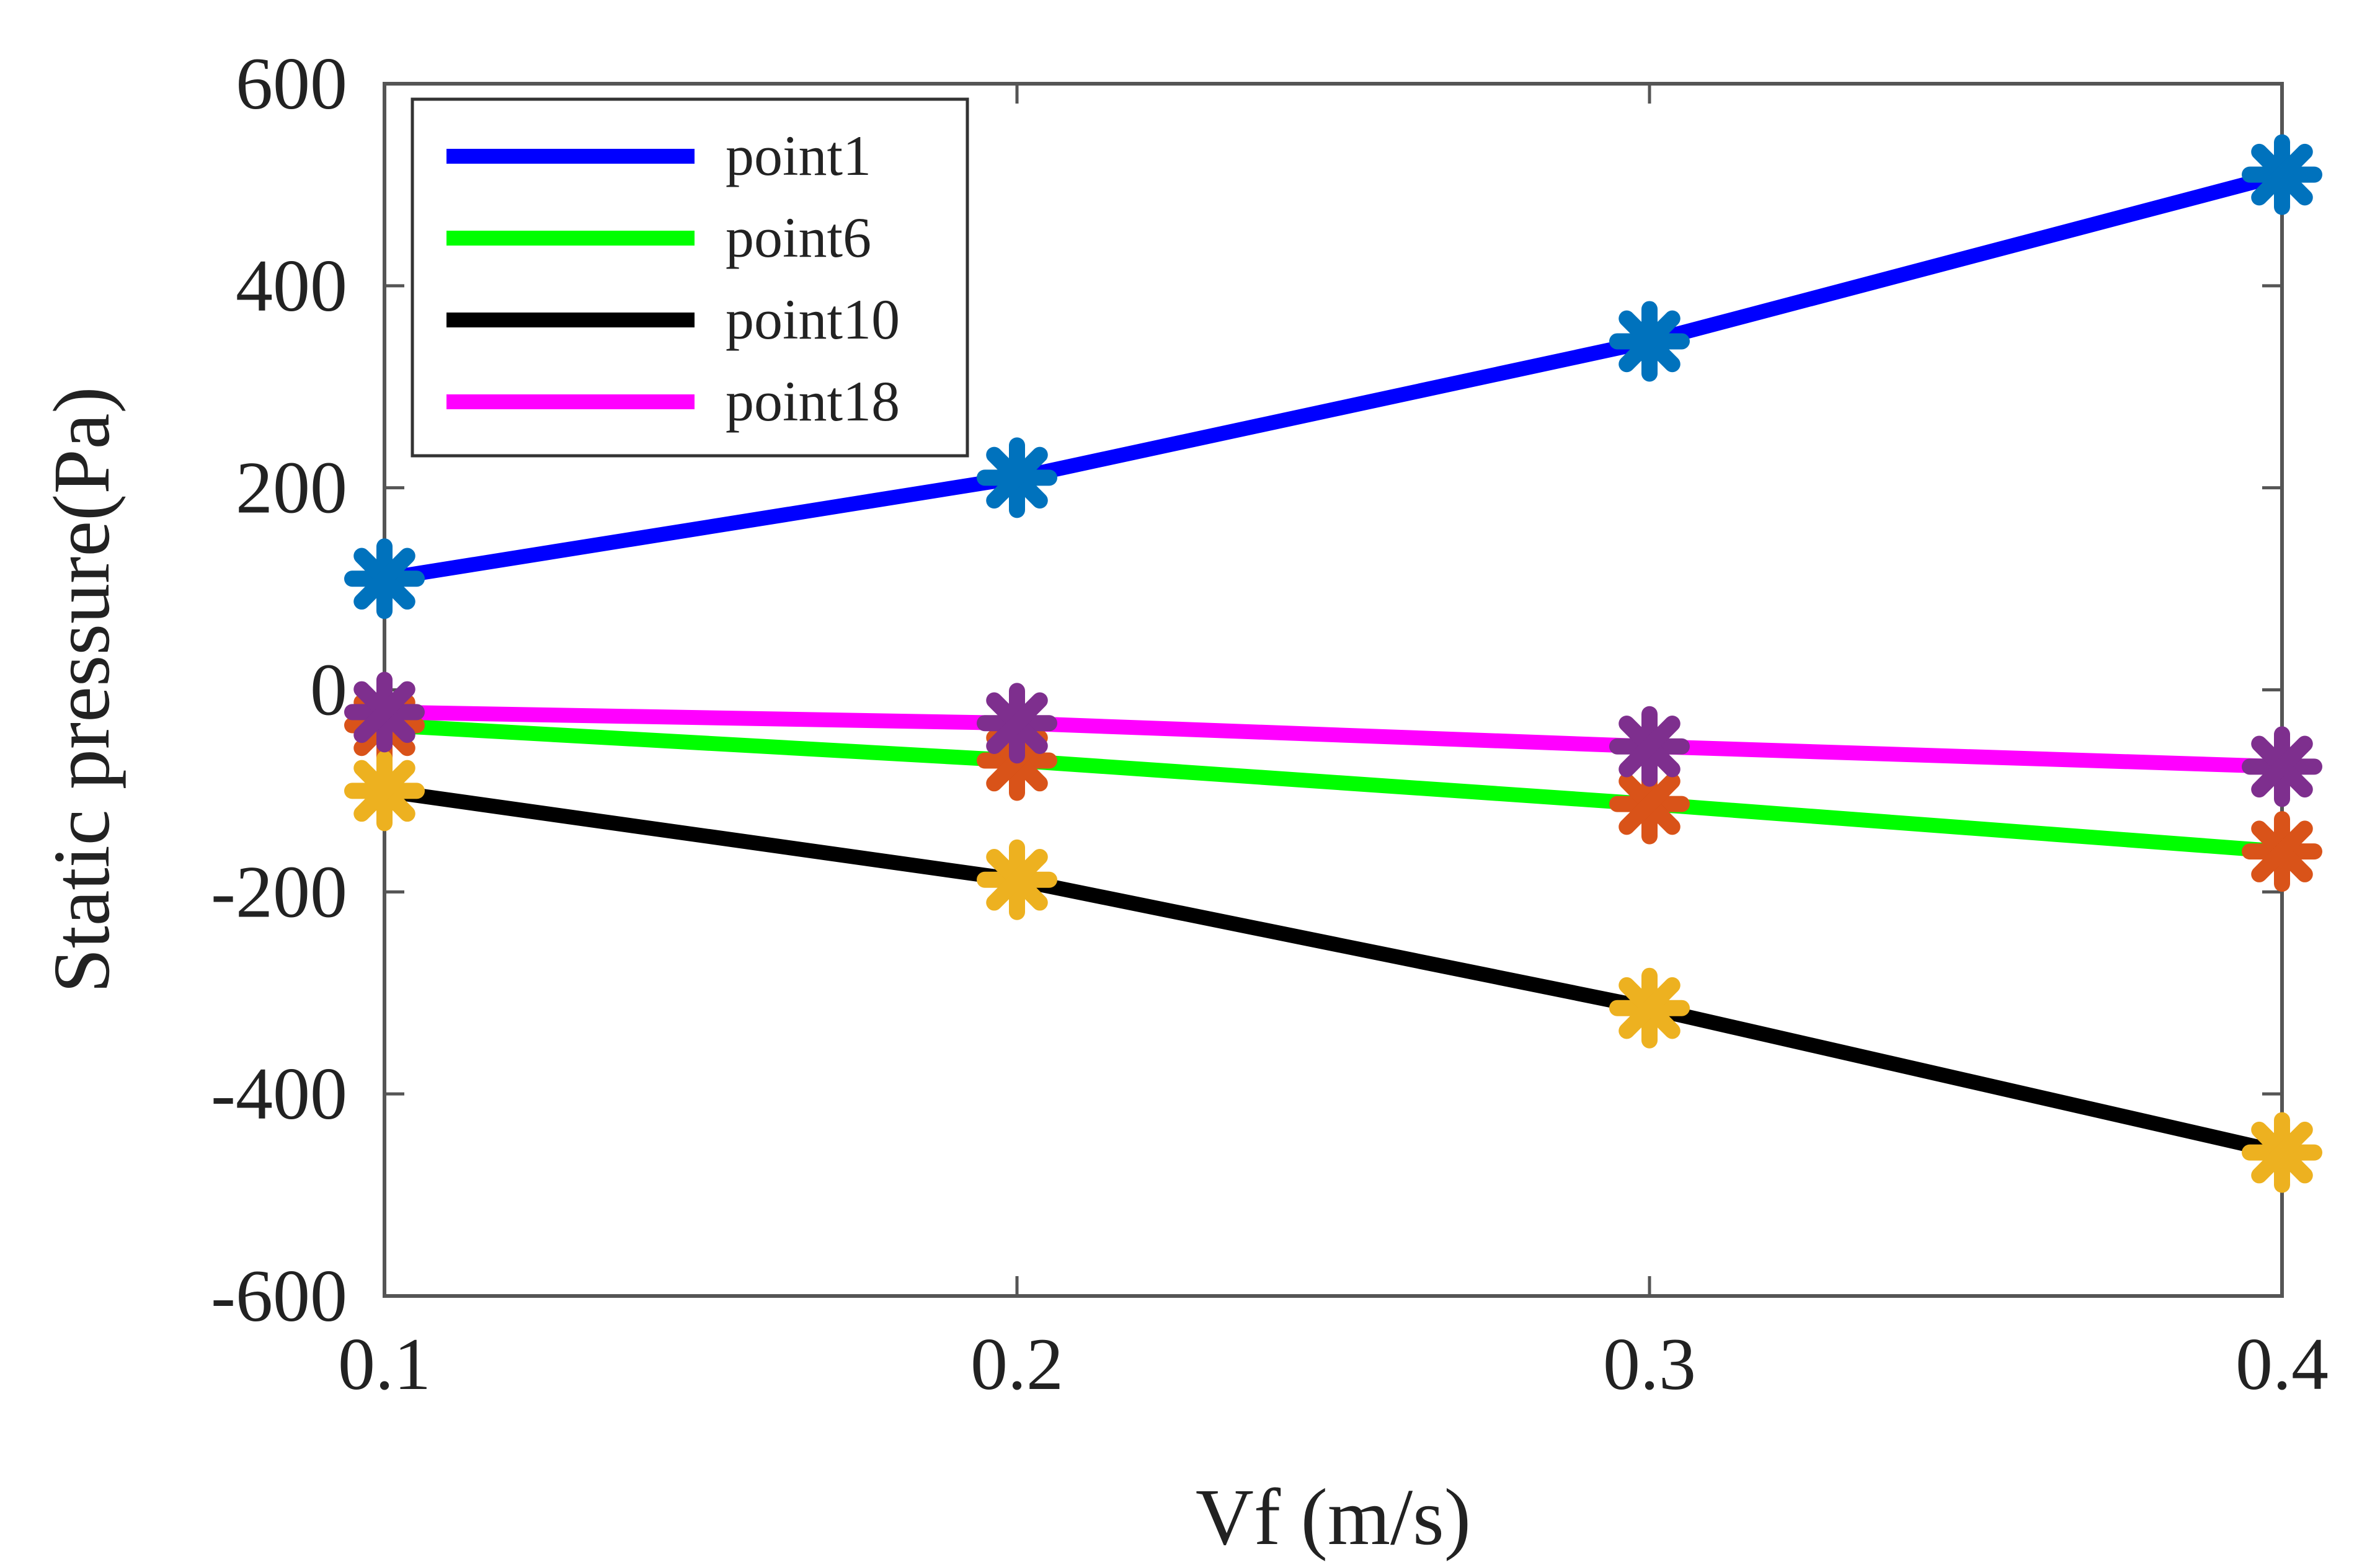 Image resolution: width=2380 pixels, height=1562 pixels. I want to click on x-axis-title: Vf (m/s), so click(1333, 1517).